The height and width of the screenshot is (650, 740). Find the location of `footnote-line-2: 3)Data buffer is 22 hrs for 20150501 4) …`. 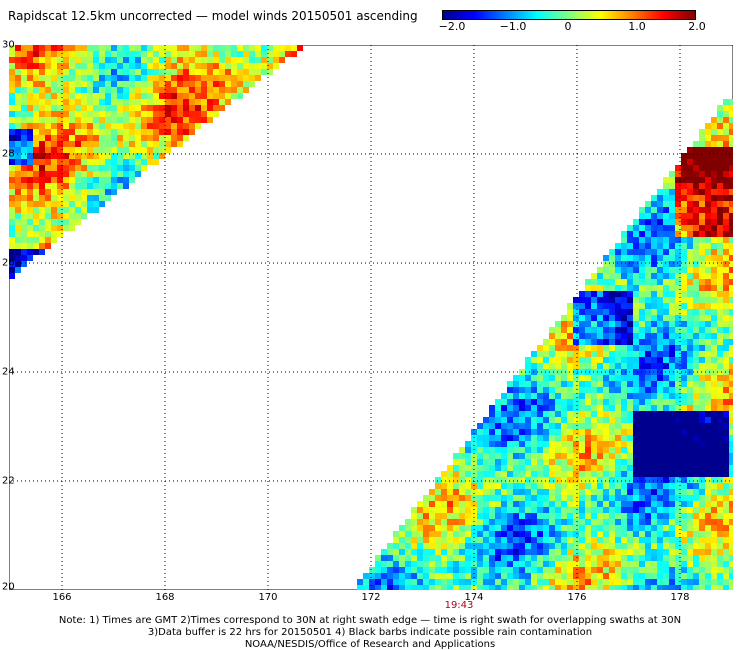

footnote-line-2: 3)Data buffer is 22 hrs for 20150501 4) … is located at coordinates (370, 632).